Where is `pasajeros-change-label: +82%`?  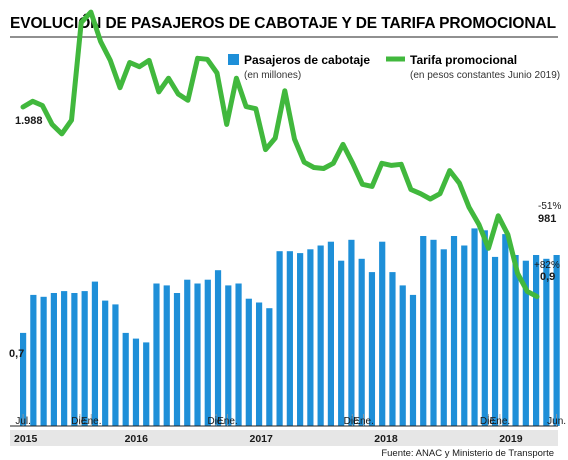
pasajeros-change-label: +82% is located at coordinates (547, 265).